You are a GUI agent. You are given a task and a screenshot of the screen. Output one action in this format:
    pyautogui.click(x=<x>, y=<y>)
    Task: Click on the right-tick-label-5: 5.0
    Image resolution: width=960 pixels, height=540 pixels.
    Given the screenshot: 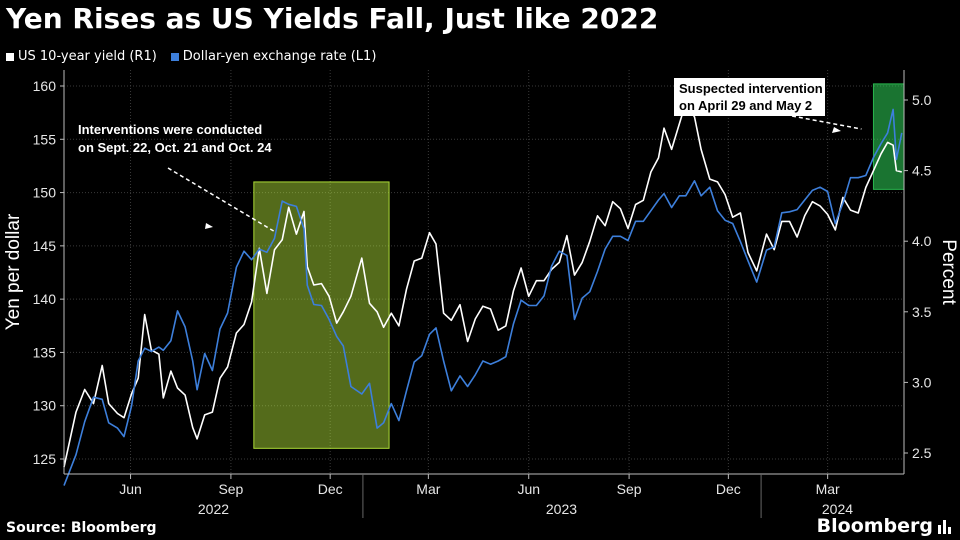 What is the action you would take?
    pyautogui.click(x=922, y=100)
    